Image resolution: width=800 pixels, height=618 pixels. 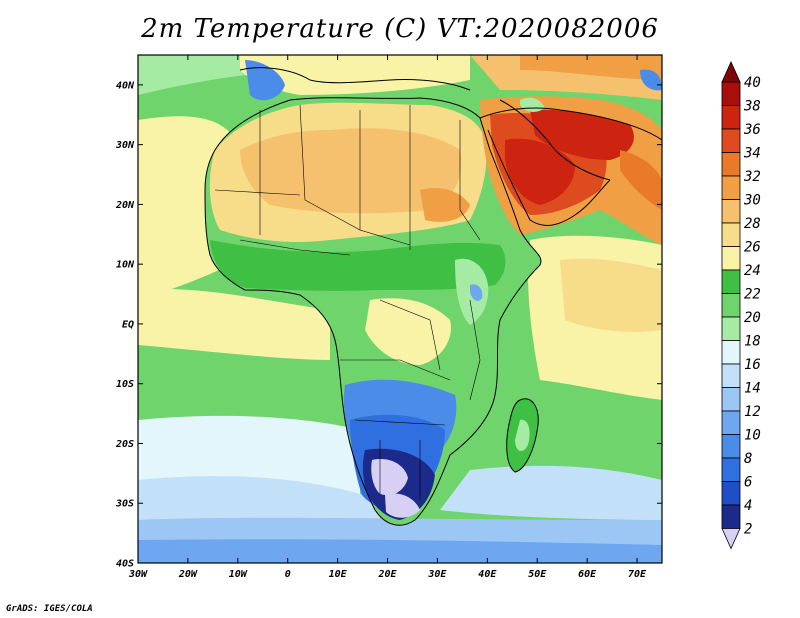 What do you see at coordinates (731, 539) in the screenshot?
I see `colorbar-bottom-triangle` at bounding box center [731, 539].